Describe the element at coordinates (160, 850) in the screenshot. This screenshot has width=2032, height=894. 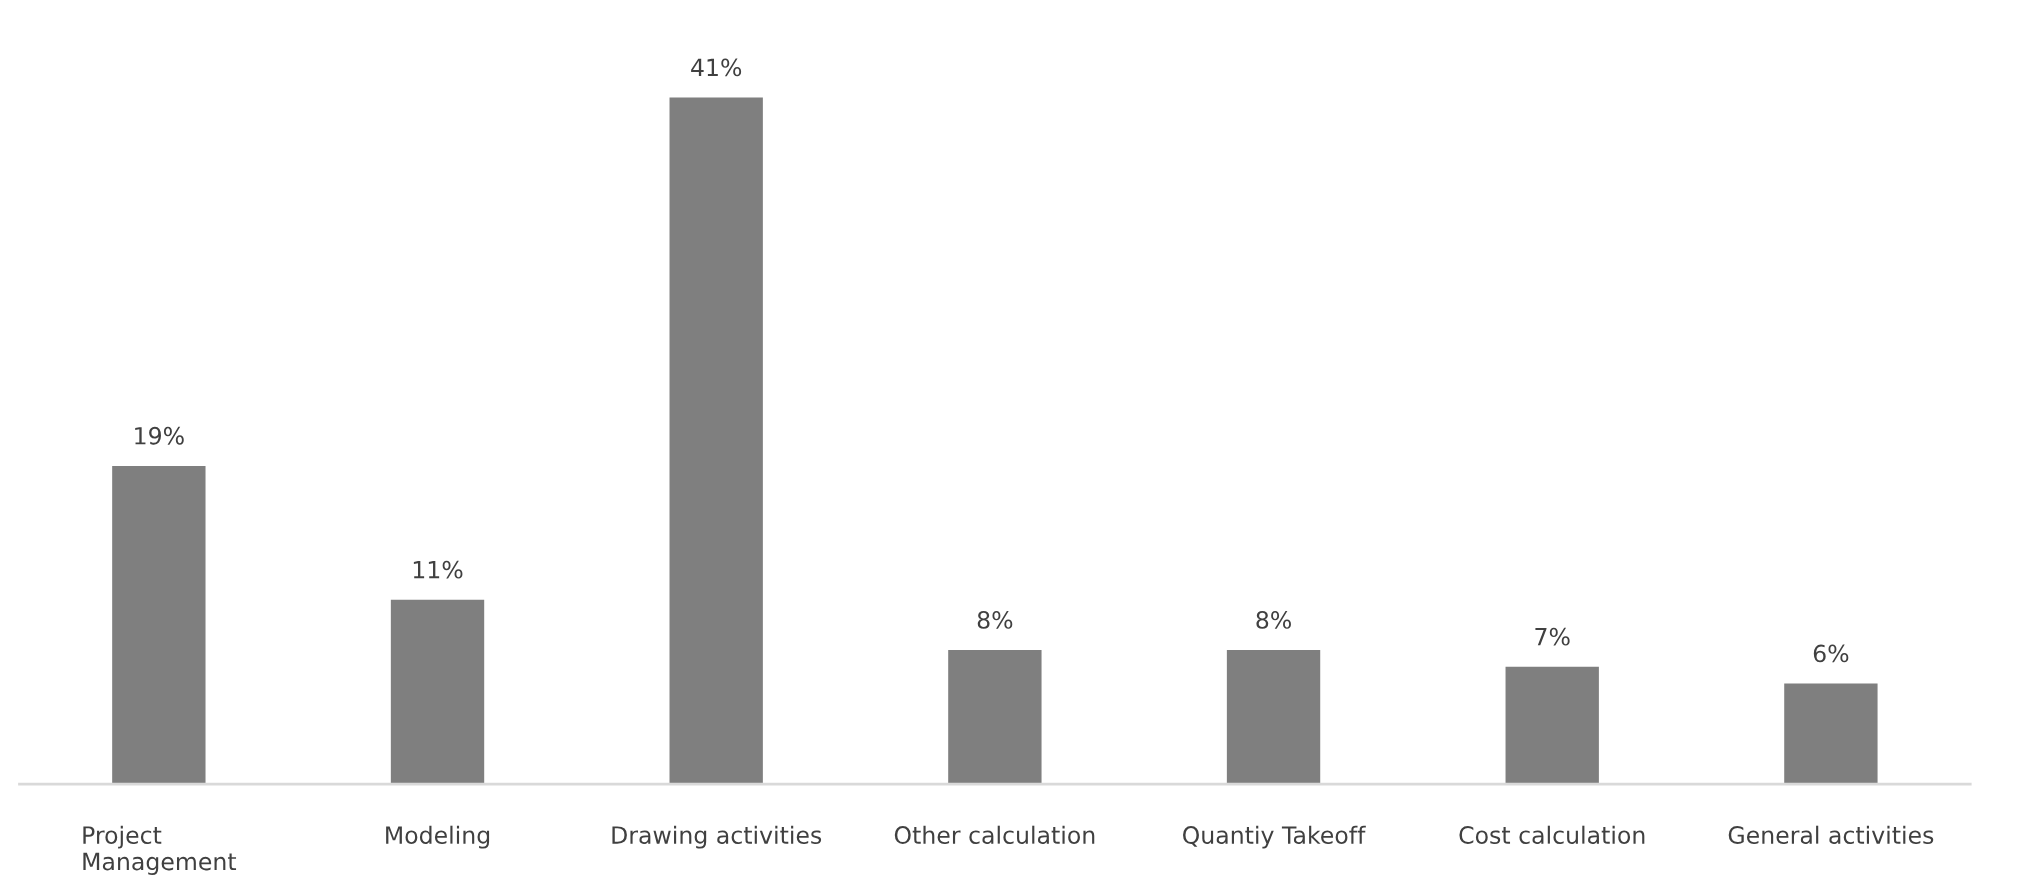
I see `x-tick-label: Project Management` at that location.